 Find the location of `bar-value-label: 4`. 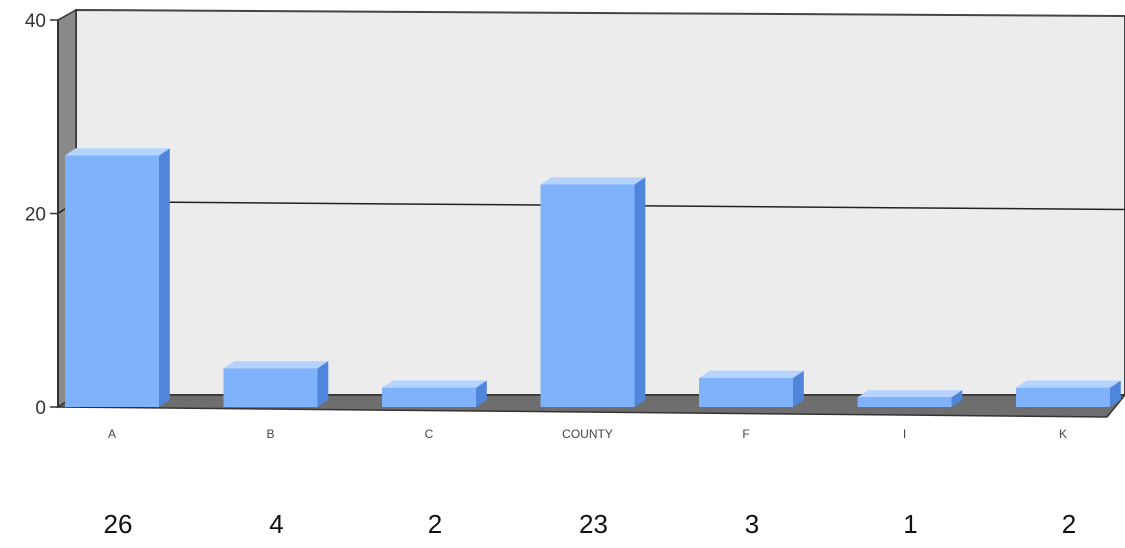

bar-value-label: 4 is located at coordinates (276, 524).